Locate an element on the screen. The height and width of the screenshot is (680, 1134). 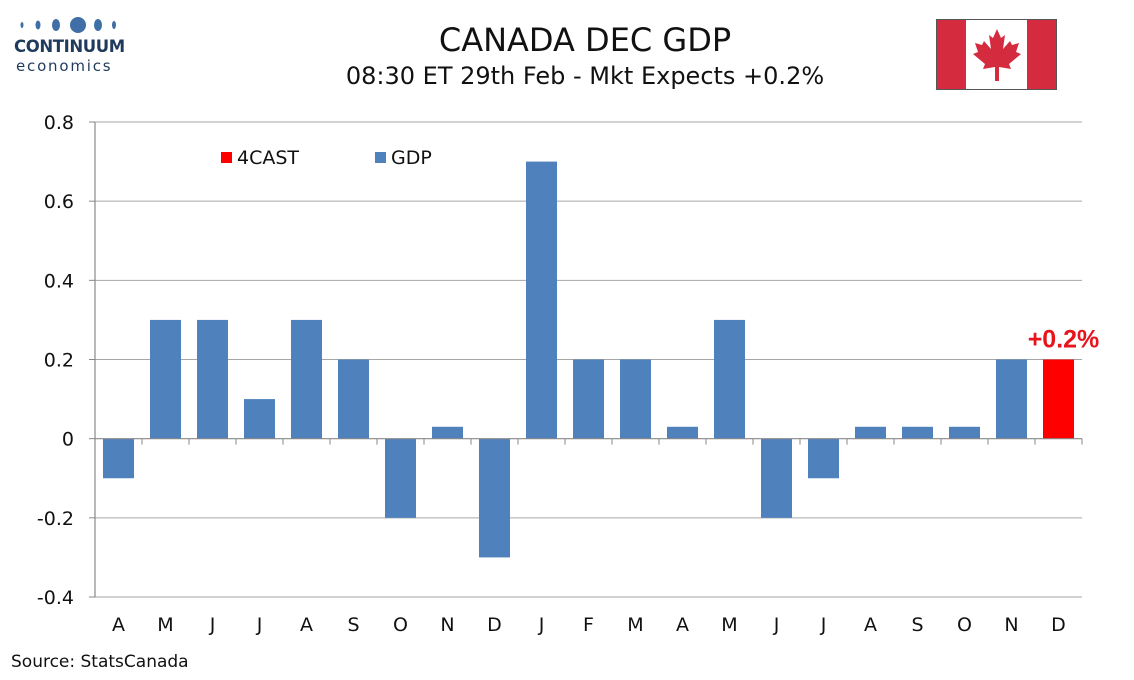
y-tick-label: 0.6 is located at coordinates (59, 202).